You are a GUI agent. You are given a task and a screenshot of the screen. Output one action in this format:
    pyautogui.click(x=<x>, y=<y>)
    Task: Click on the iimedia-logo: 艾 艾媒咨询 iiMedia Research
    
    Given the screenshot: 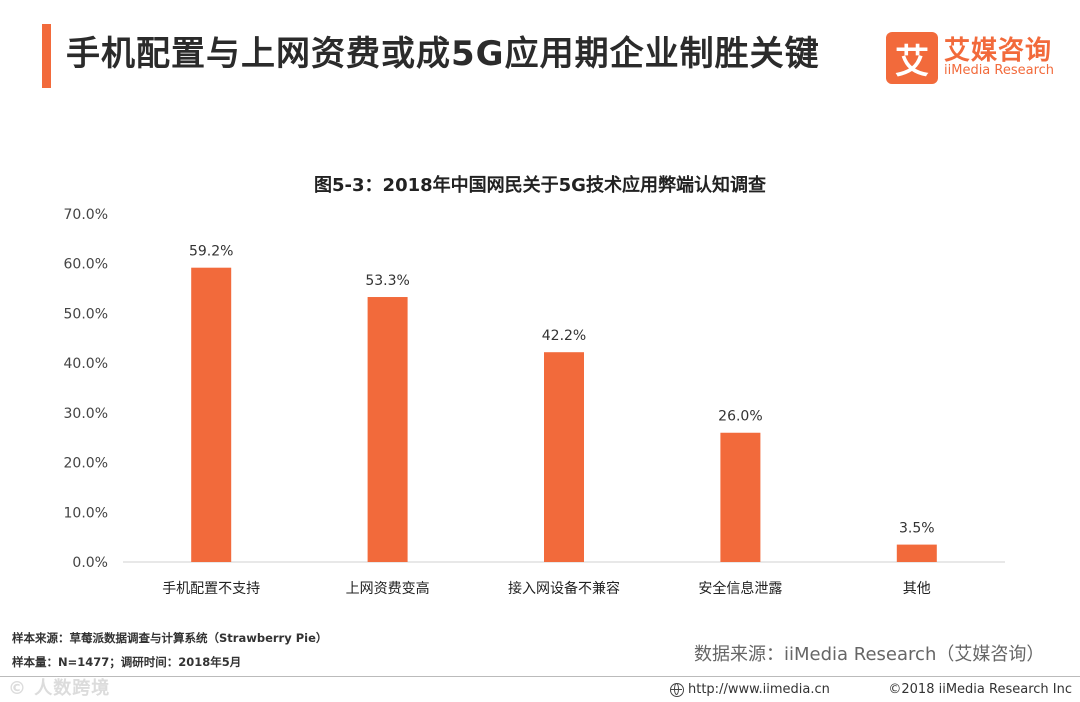 What is the action you would take?
    pyautogui.click(x=972, y=59)
    